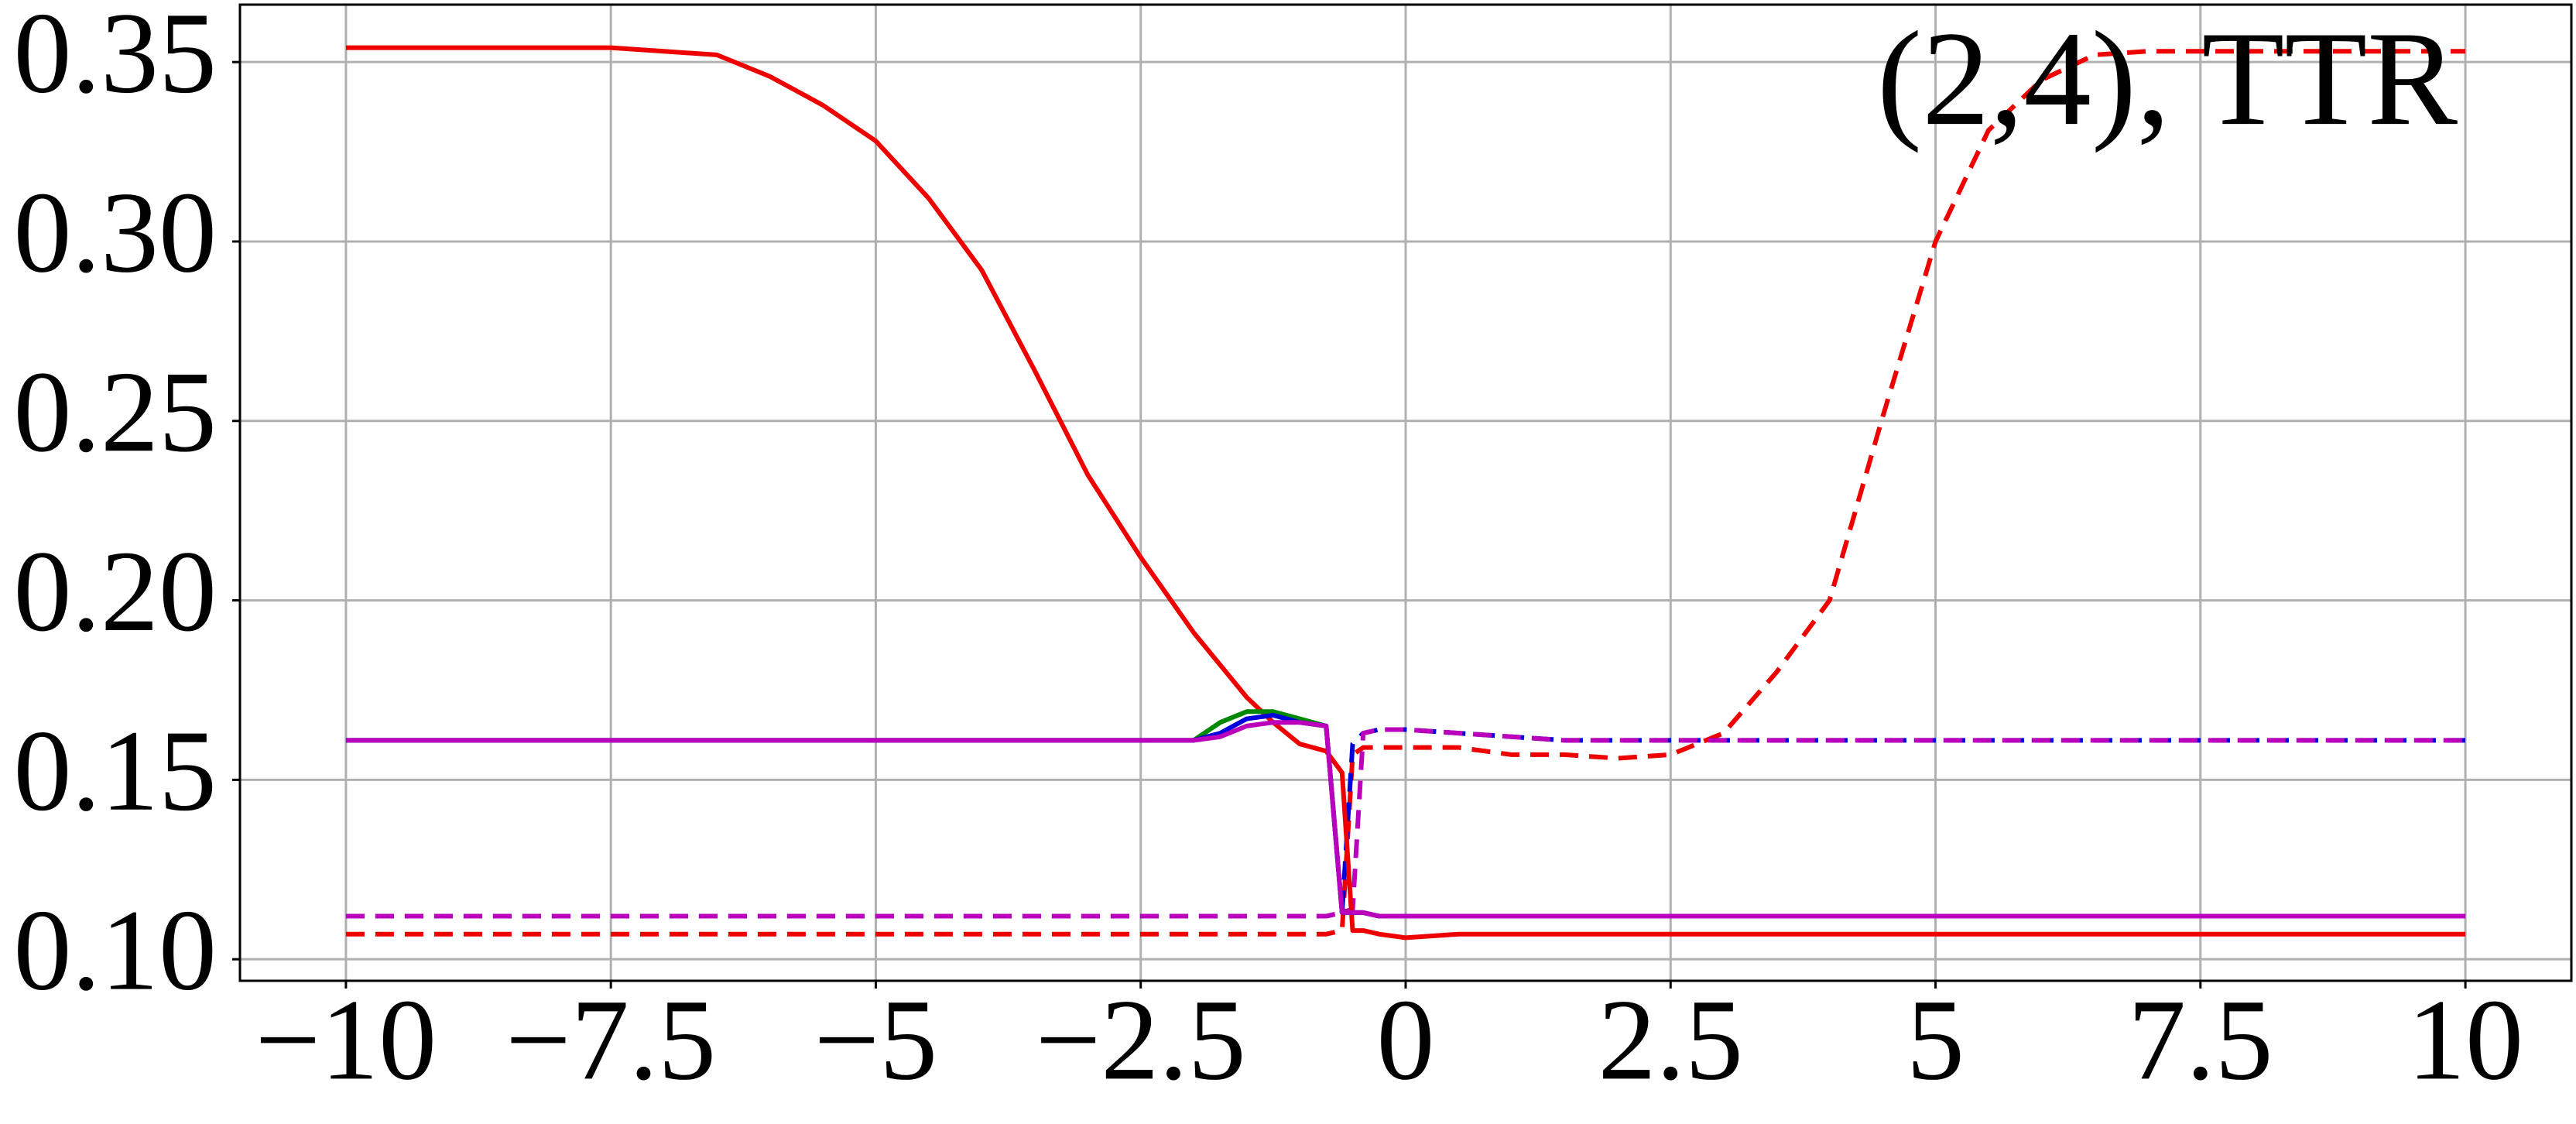  Describe the element at coordinates (2167, 78) in the screenshot. I see `annotation: (2,4), TTR` at that location.